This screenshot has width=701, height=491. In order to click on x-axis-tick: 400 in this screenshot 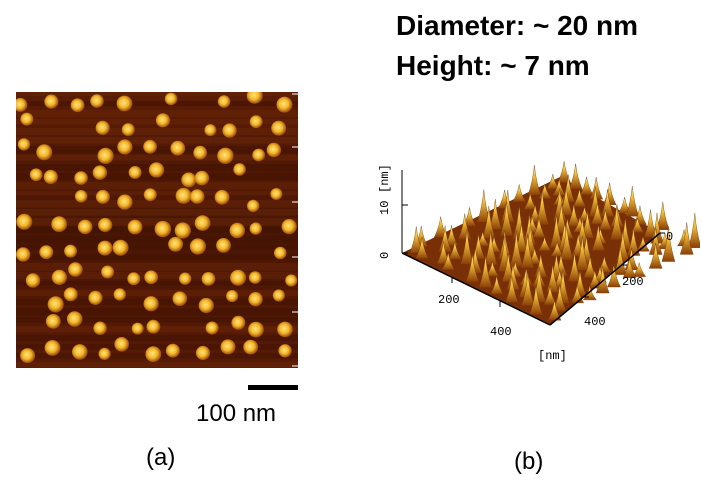, I will do `click(501, 332)`.